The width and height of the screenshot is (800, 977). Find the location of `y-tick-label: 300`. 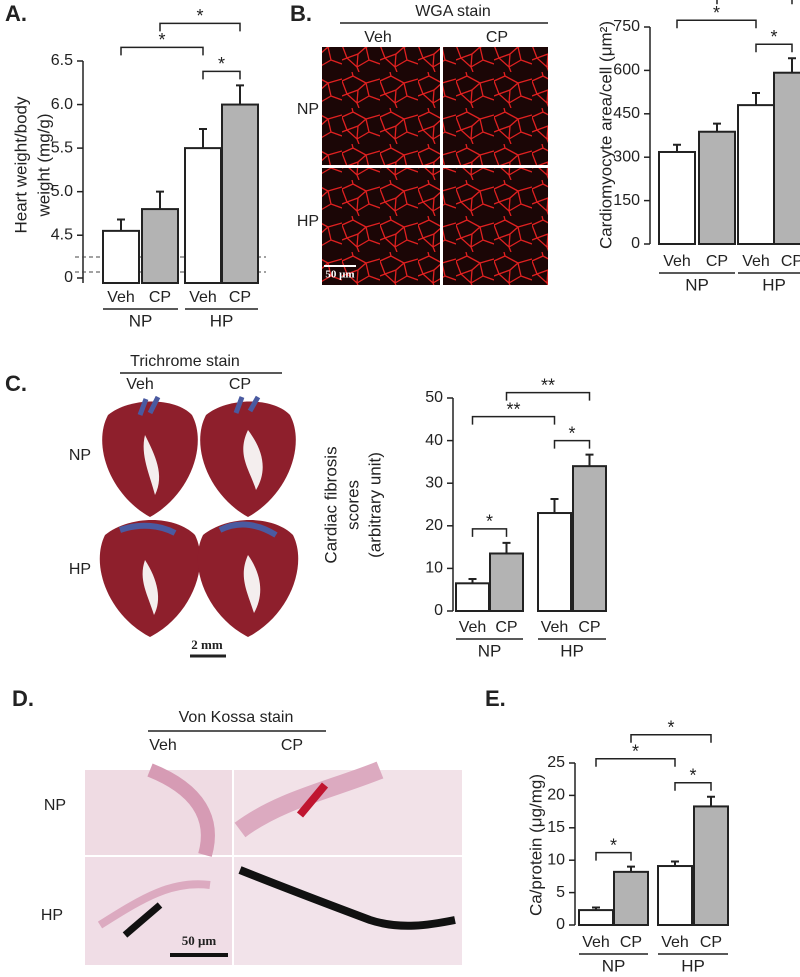

y-tick-label: 300 is located at coordinates (626, 156).